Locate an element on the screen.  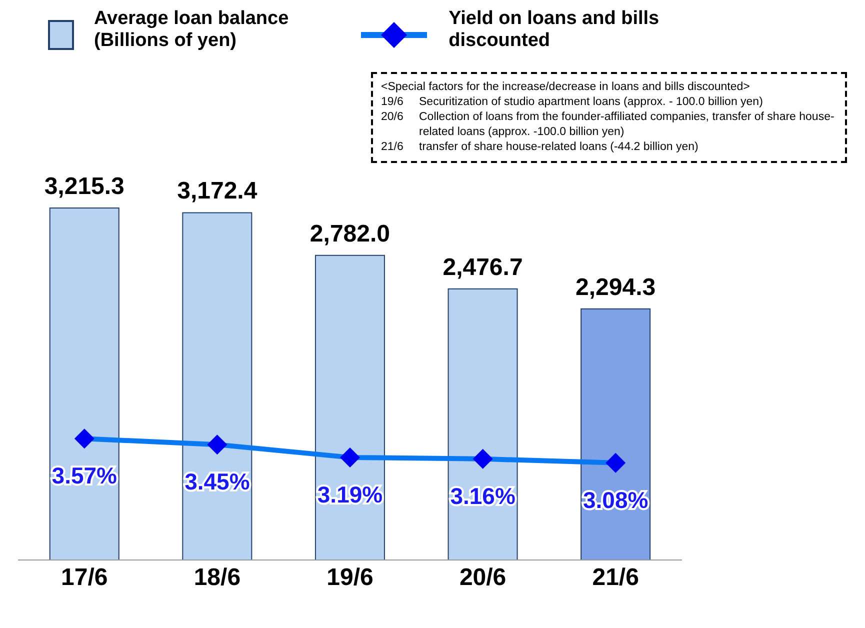
x-tick-label: 19/6 is located at coordinates (350, 578).